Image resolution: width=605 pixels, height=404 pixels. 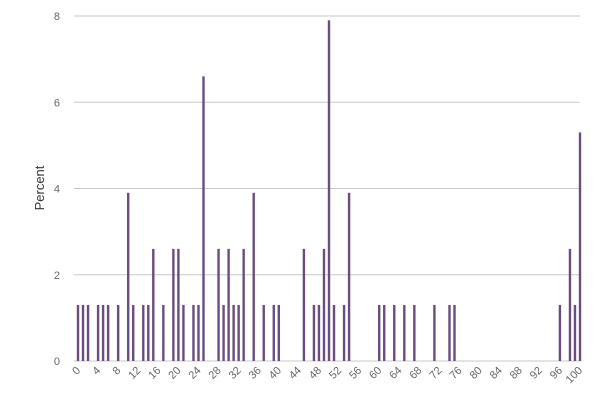 I want to click on x-tick-label: 80, so click(x=476, y=373).